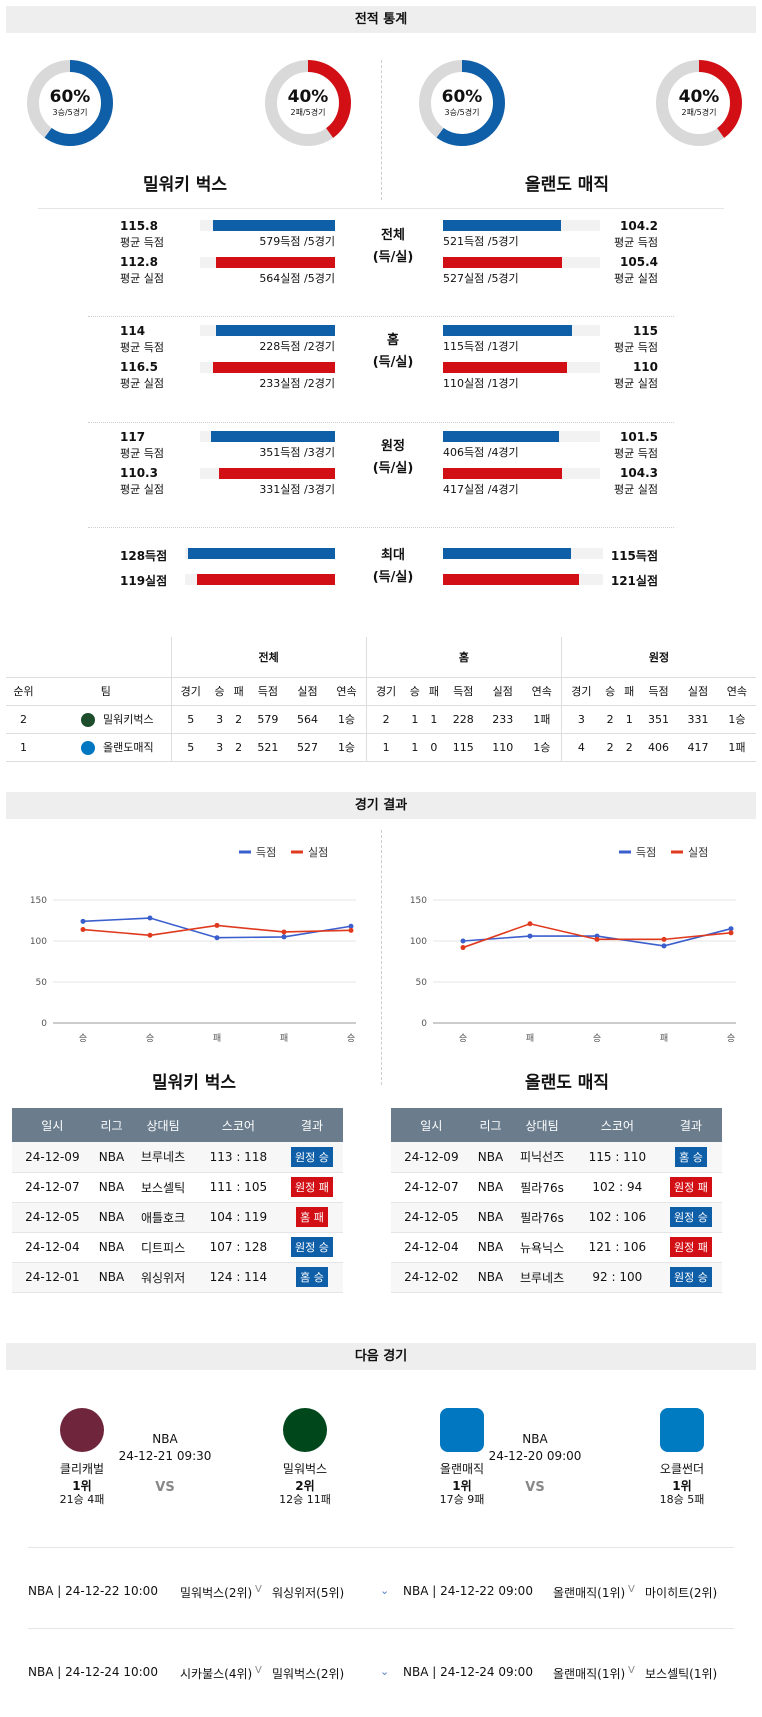 This screenshot has width=762, height=1717. I want to click on section-header-results: 경기 결과, so click(381, 805).